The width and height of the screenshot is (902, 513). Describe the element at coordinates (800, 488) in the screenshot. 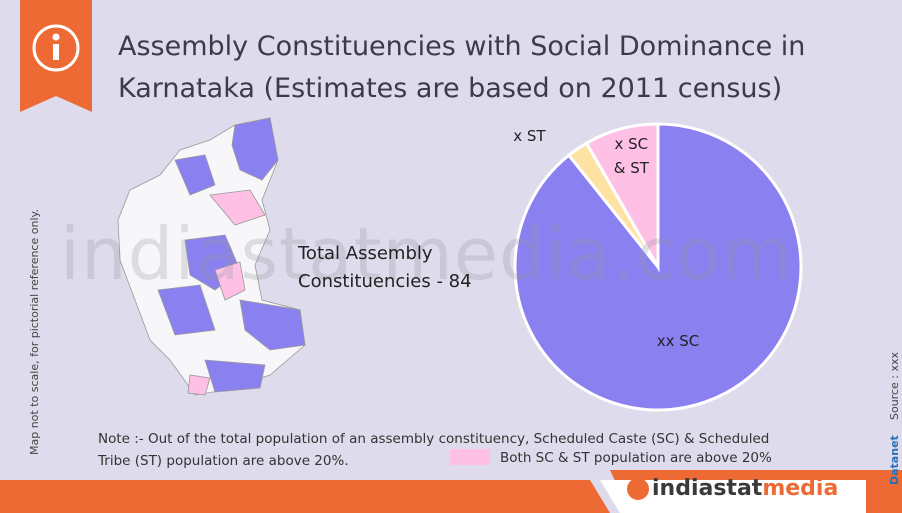

I see `logo-text: media` at that location.